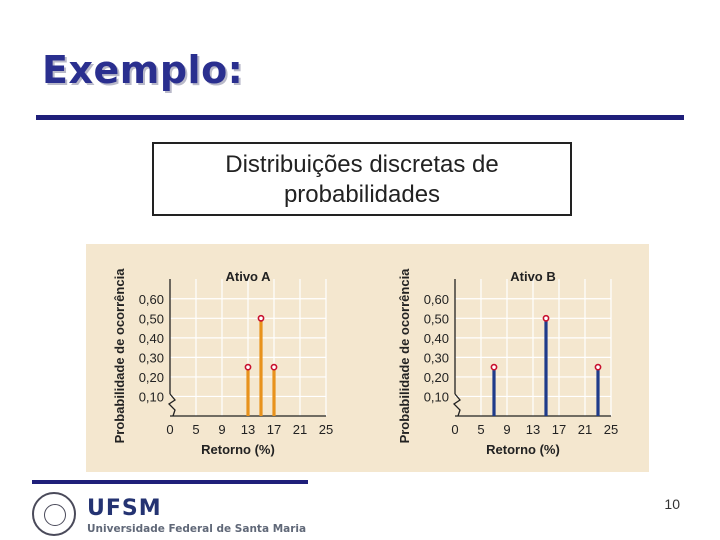 The image size is (720, 540). I want to click on y-tick-label-b-4: 0,50, so click(436, 318).